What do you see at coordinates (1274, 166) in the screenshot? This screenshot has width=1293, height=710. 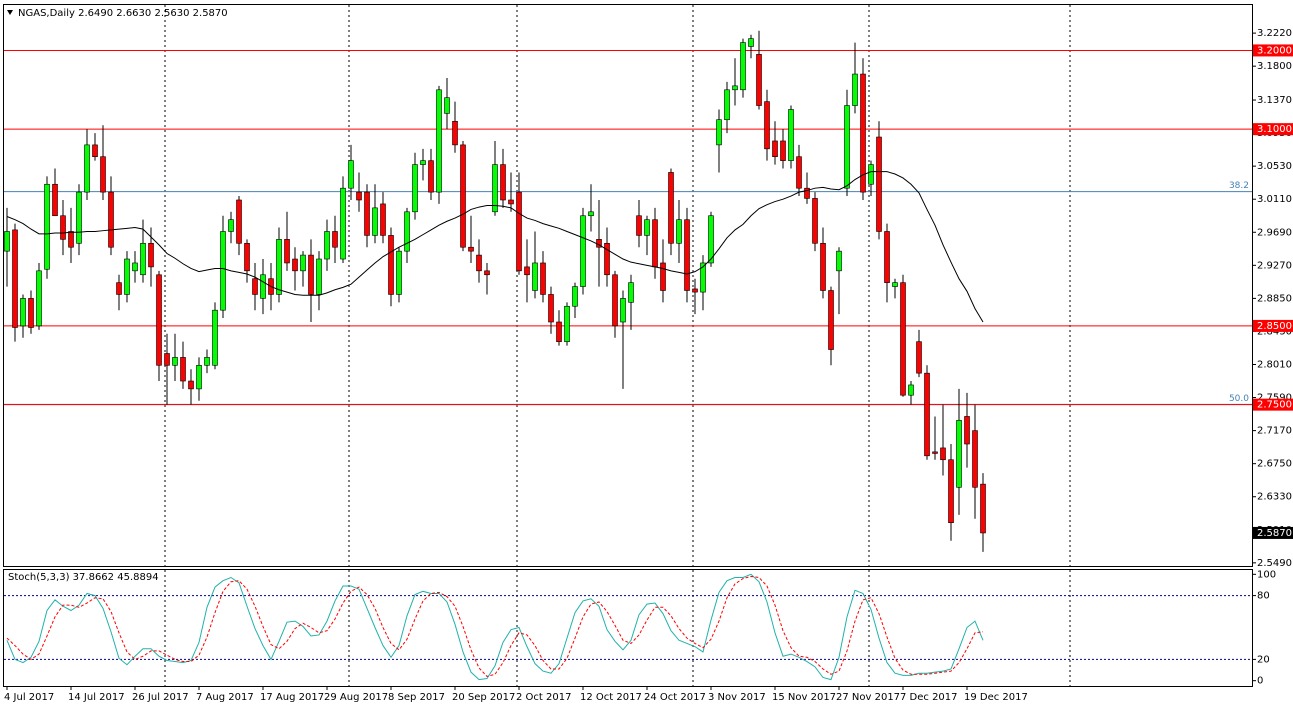 I see `y-tick-label: 3.0530` at bounding box center [1274, 166].